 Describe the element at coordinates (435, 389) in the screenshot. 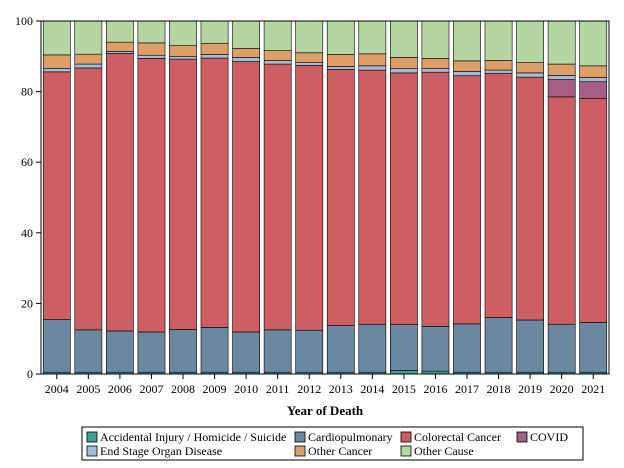

I see `x-tick-label: 2016` at that location.